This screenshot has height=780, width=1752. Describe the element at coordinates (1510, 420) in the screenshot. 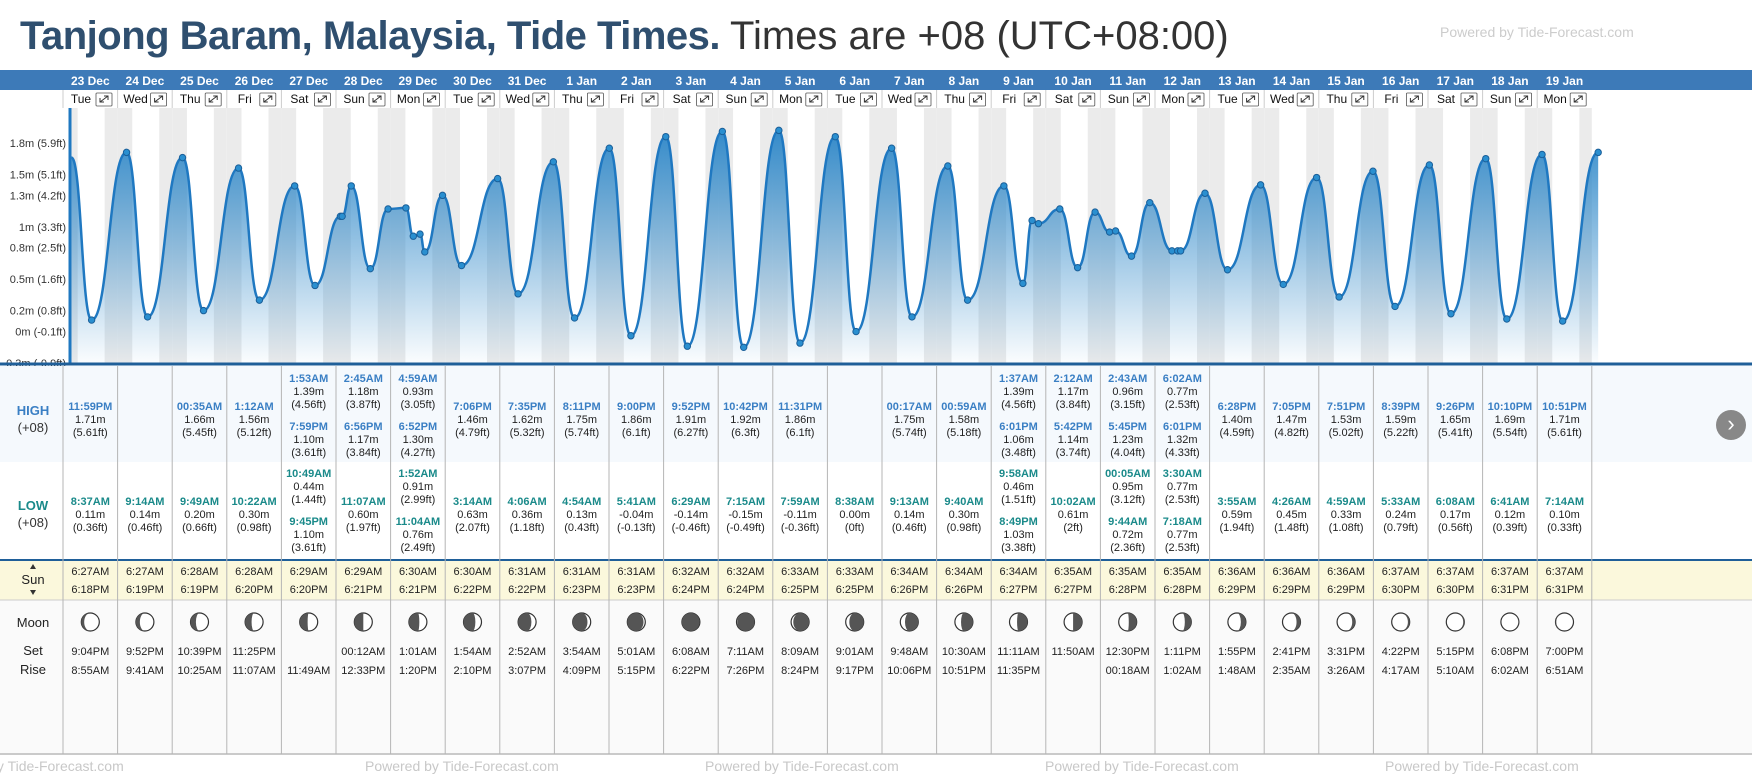

I see `tide-height-m: 1.69m` at that location.